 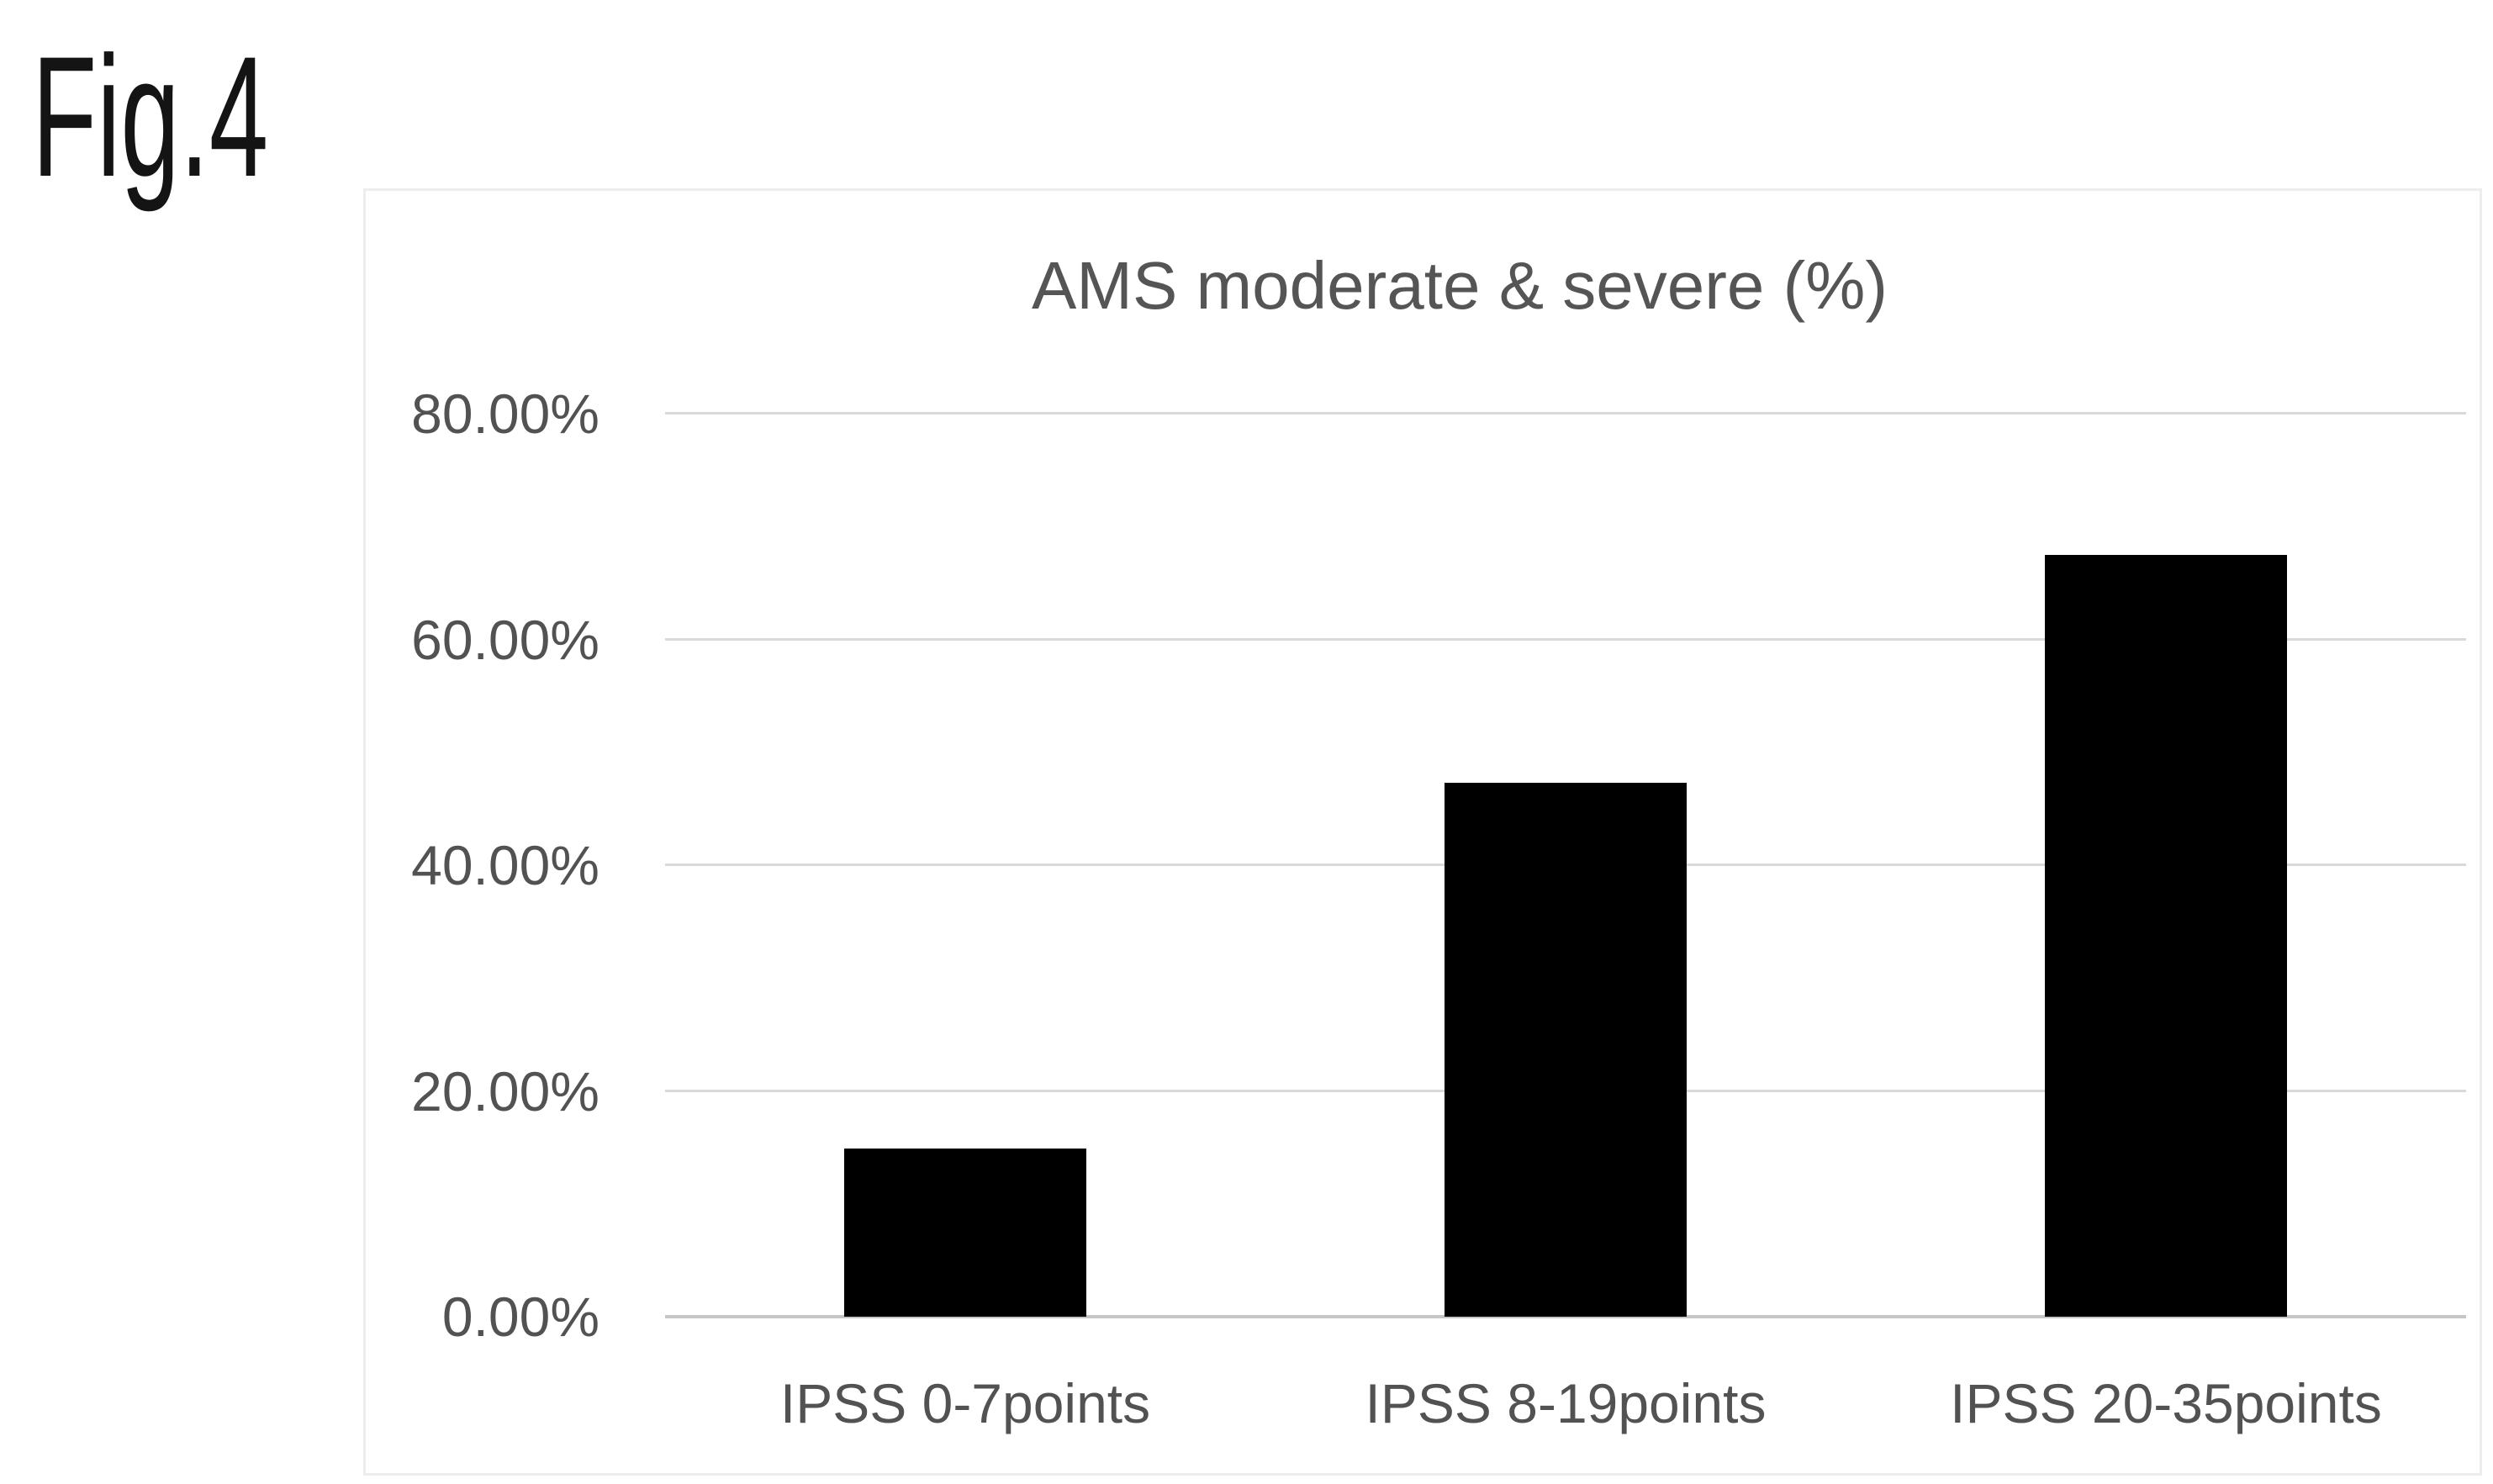 I want to click on x-category-label: IPSS 0-7points, so click(x=965, y=1403).